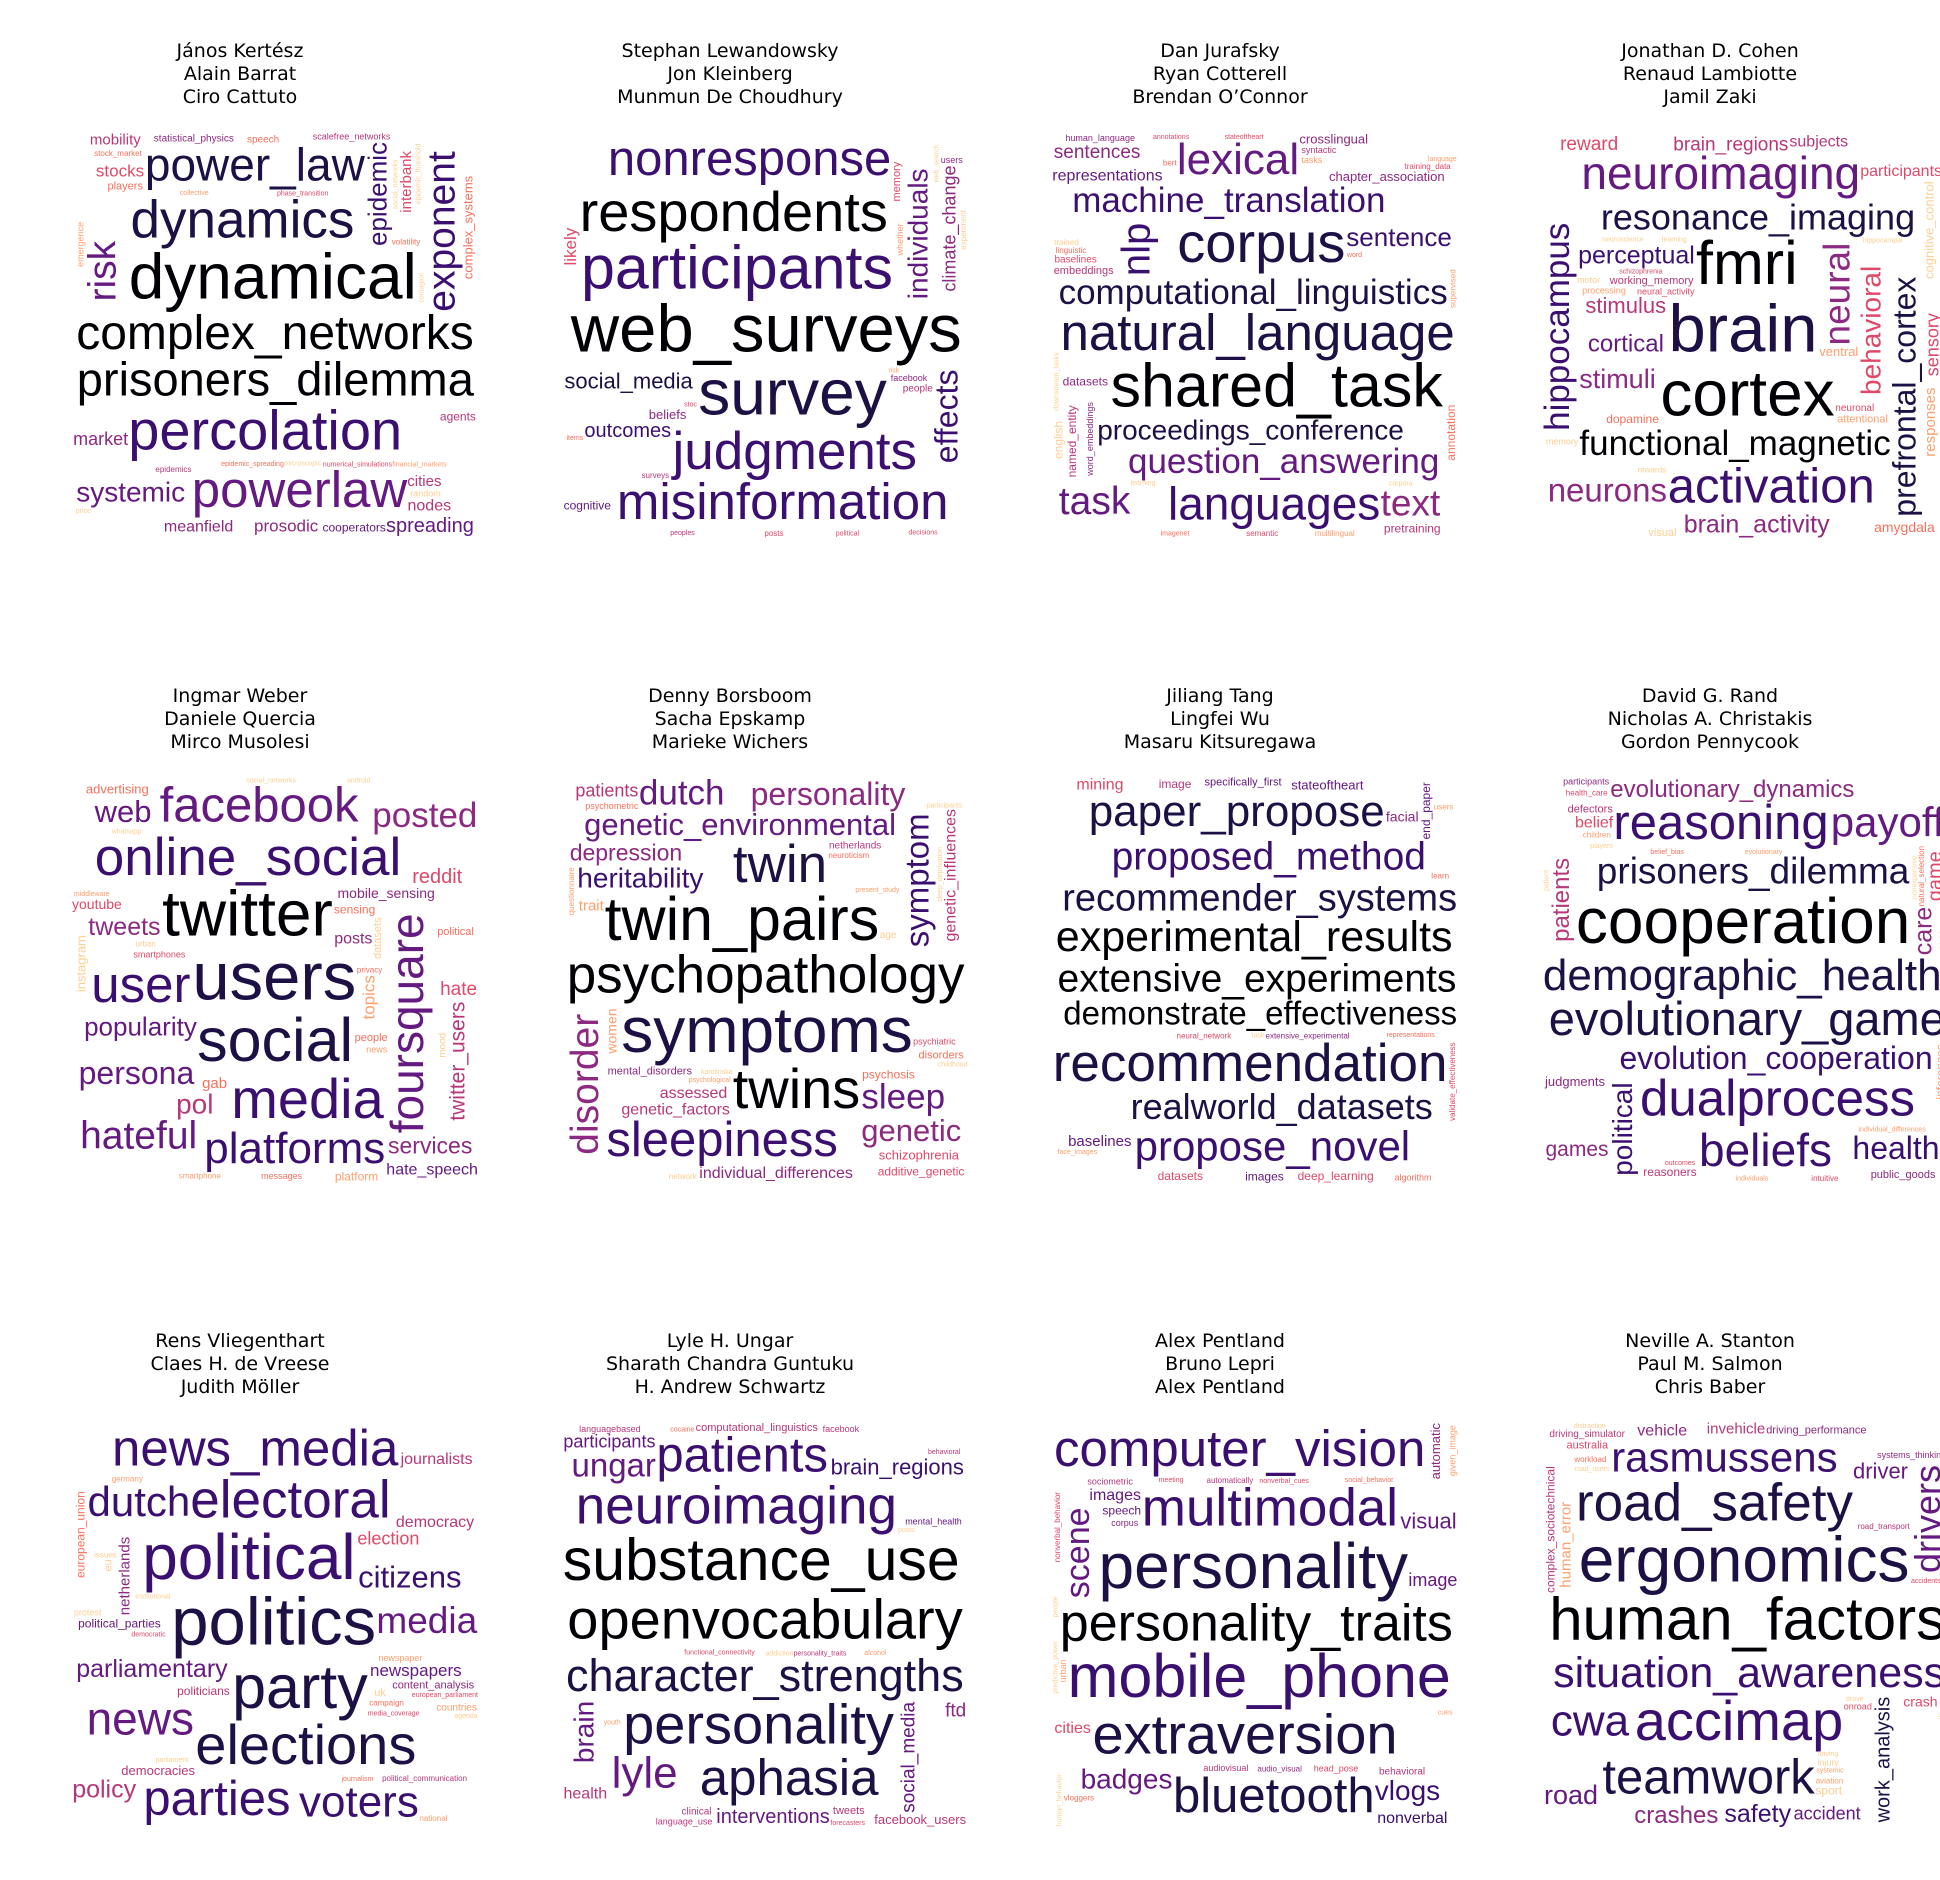  Describe the element at coordinates (1220, 74) in the screenshot. I see `author-name: Ryan Cotterell` at that location.